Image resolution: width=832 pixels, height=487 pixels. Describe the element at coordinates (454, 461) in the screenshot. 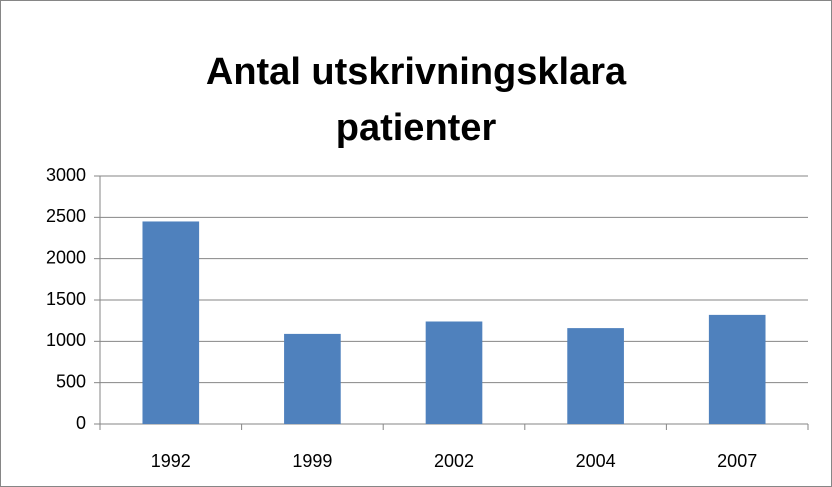

I see `x-tick-label: 2002` at that location.